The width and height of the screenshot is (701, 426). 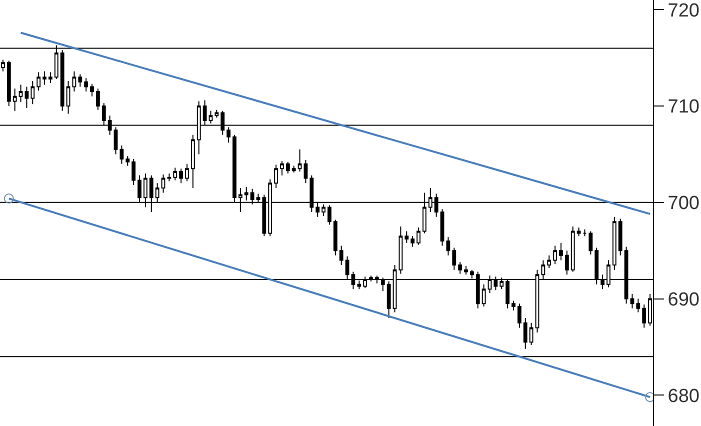 I want to click on y-tick-label: 680, so click(x=684, y=396).